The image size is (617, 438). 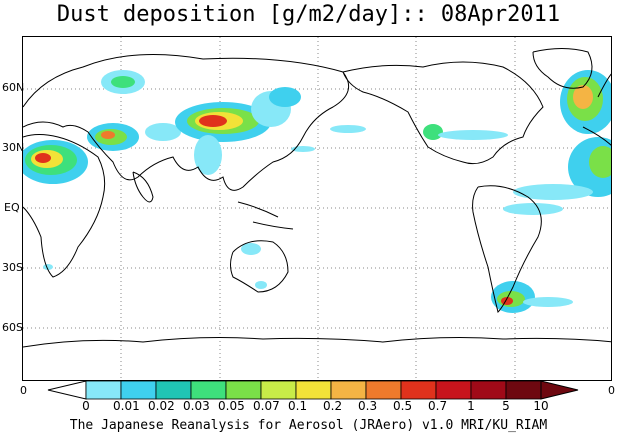 What do you see at coordinates (611, 390) in the screenshot?
I see `frame-label-right: 0` at bounding box center [611, 390].